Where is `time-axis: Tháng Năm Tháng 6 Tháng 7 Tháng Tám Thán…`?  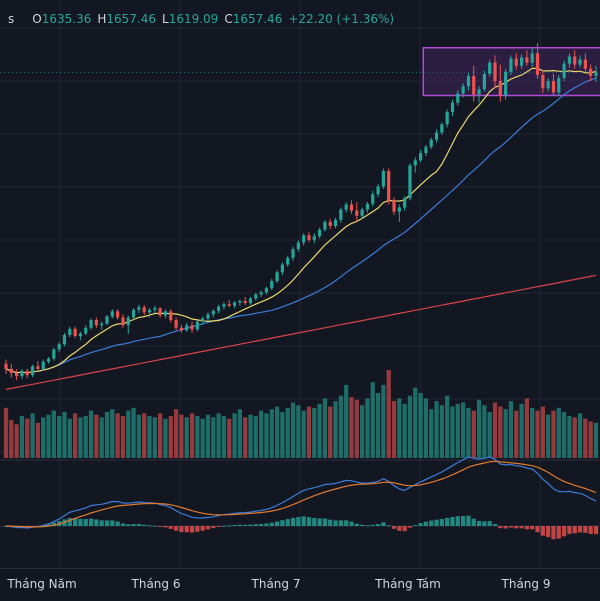
time-axis: Tháng Năm Tháng 6 Tháng 7 Tháng Tám Thán… is located at coordinates (300, 584).